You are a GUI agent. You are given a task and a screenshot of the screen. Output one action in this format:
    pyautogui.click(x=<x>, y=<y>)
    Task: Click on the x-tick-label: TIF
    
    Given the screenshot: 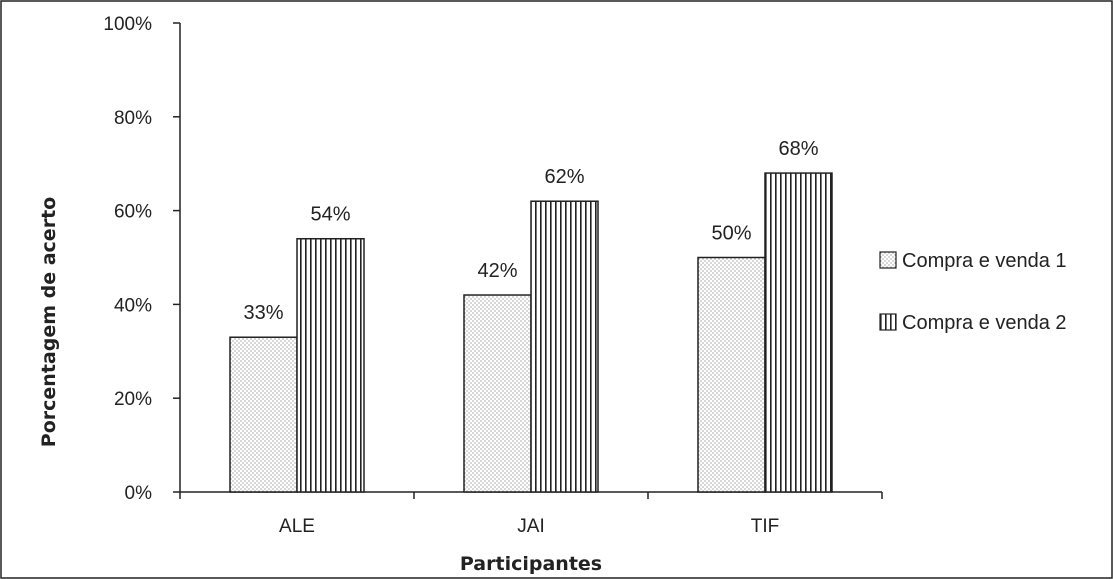 What is the action you would take?
    pyautogui.click(x=765, y=526)
    